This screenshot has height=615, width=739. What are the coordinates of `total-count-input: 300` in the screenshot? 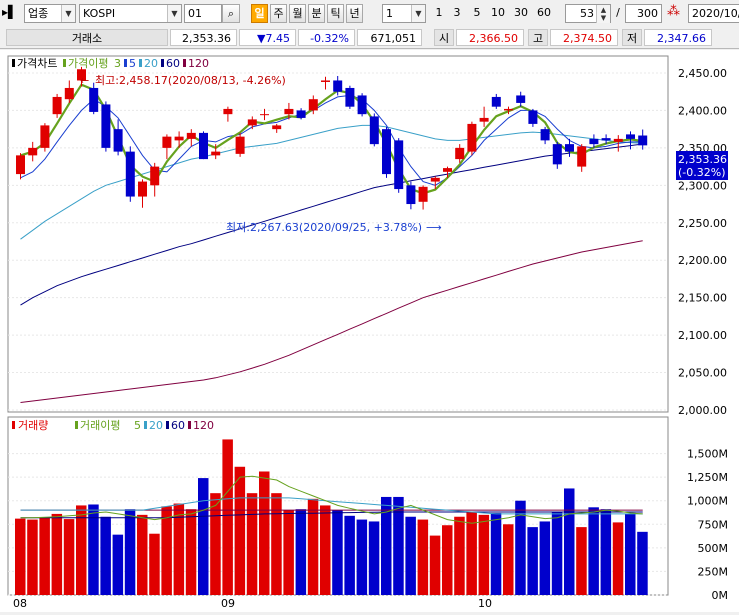 It's located at (643, 13).